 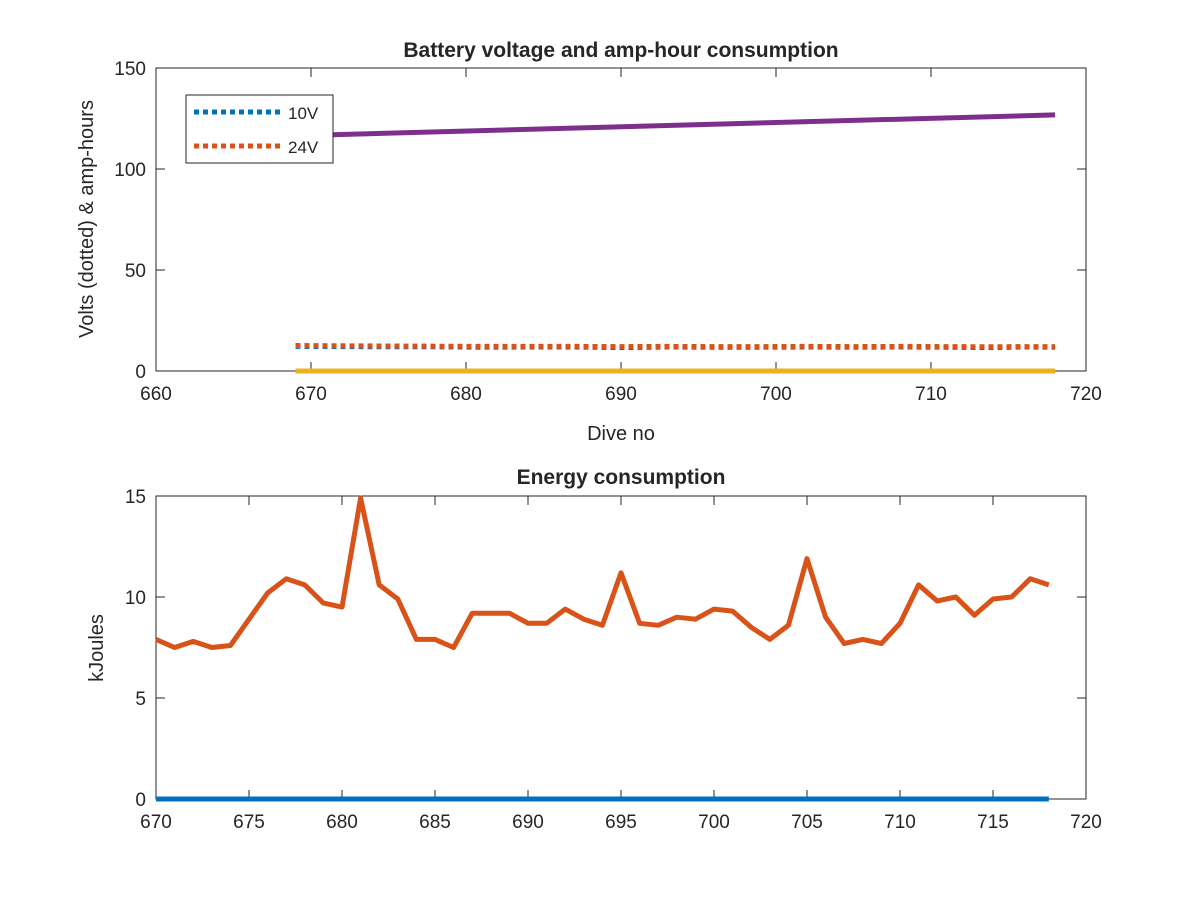 I want to click on x-tick-label: 695, so click(x=621, y=822).